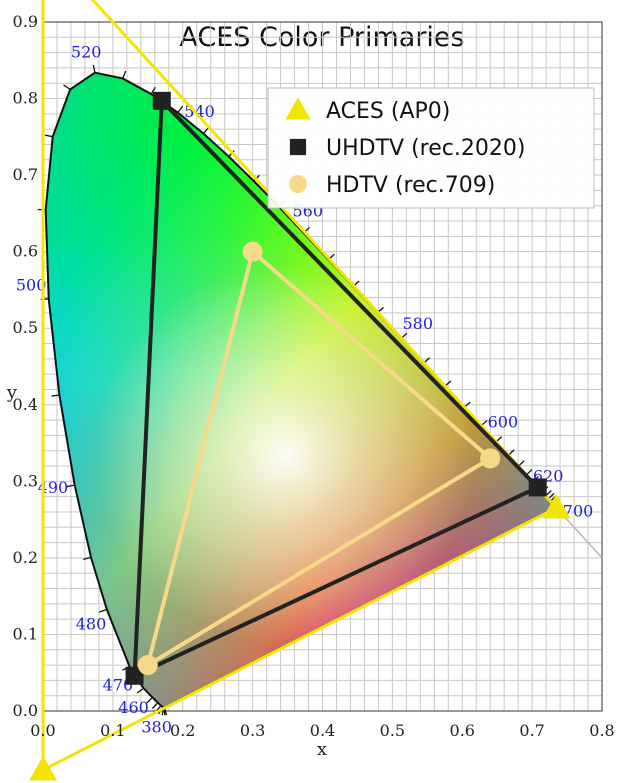 This screenshot has height=783, width=630. Describe the element at coordinates (25, 633) in the screenshot. I see `y-tick-label: 0.1` at that location.